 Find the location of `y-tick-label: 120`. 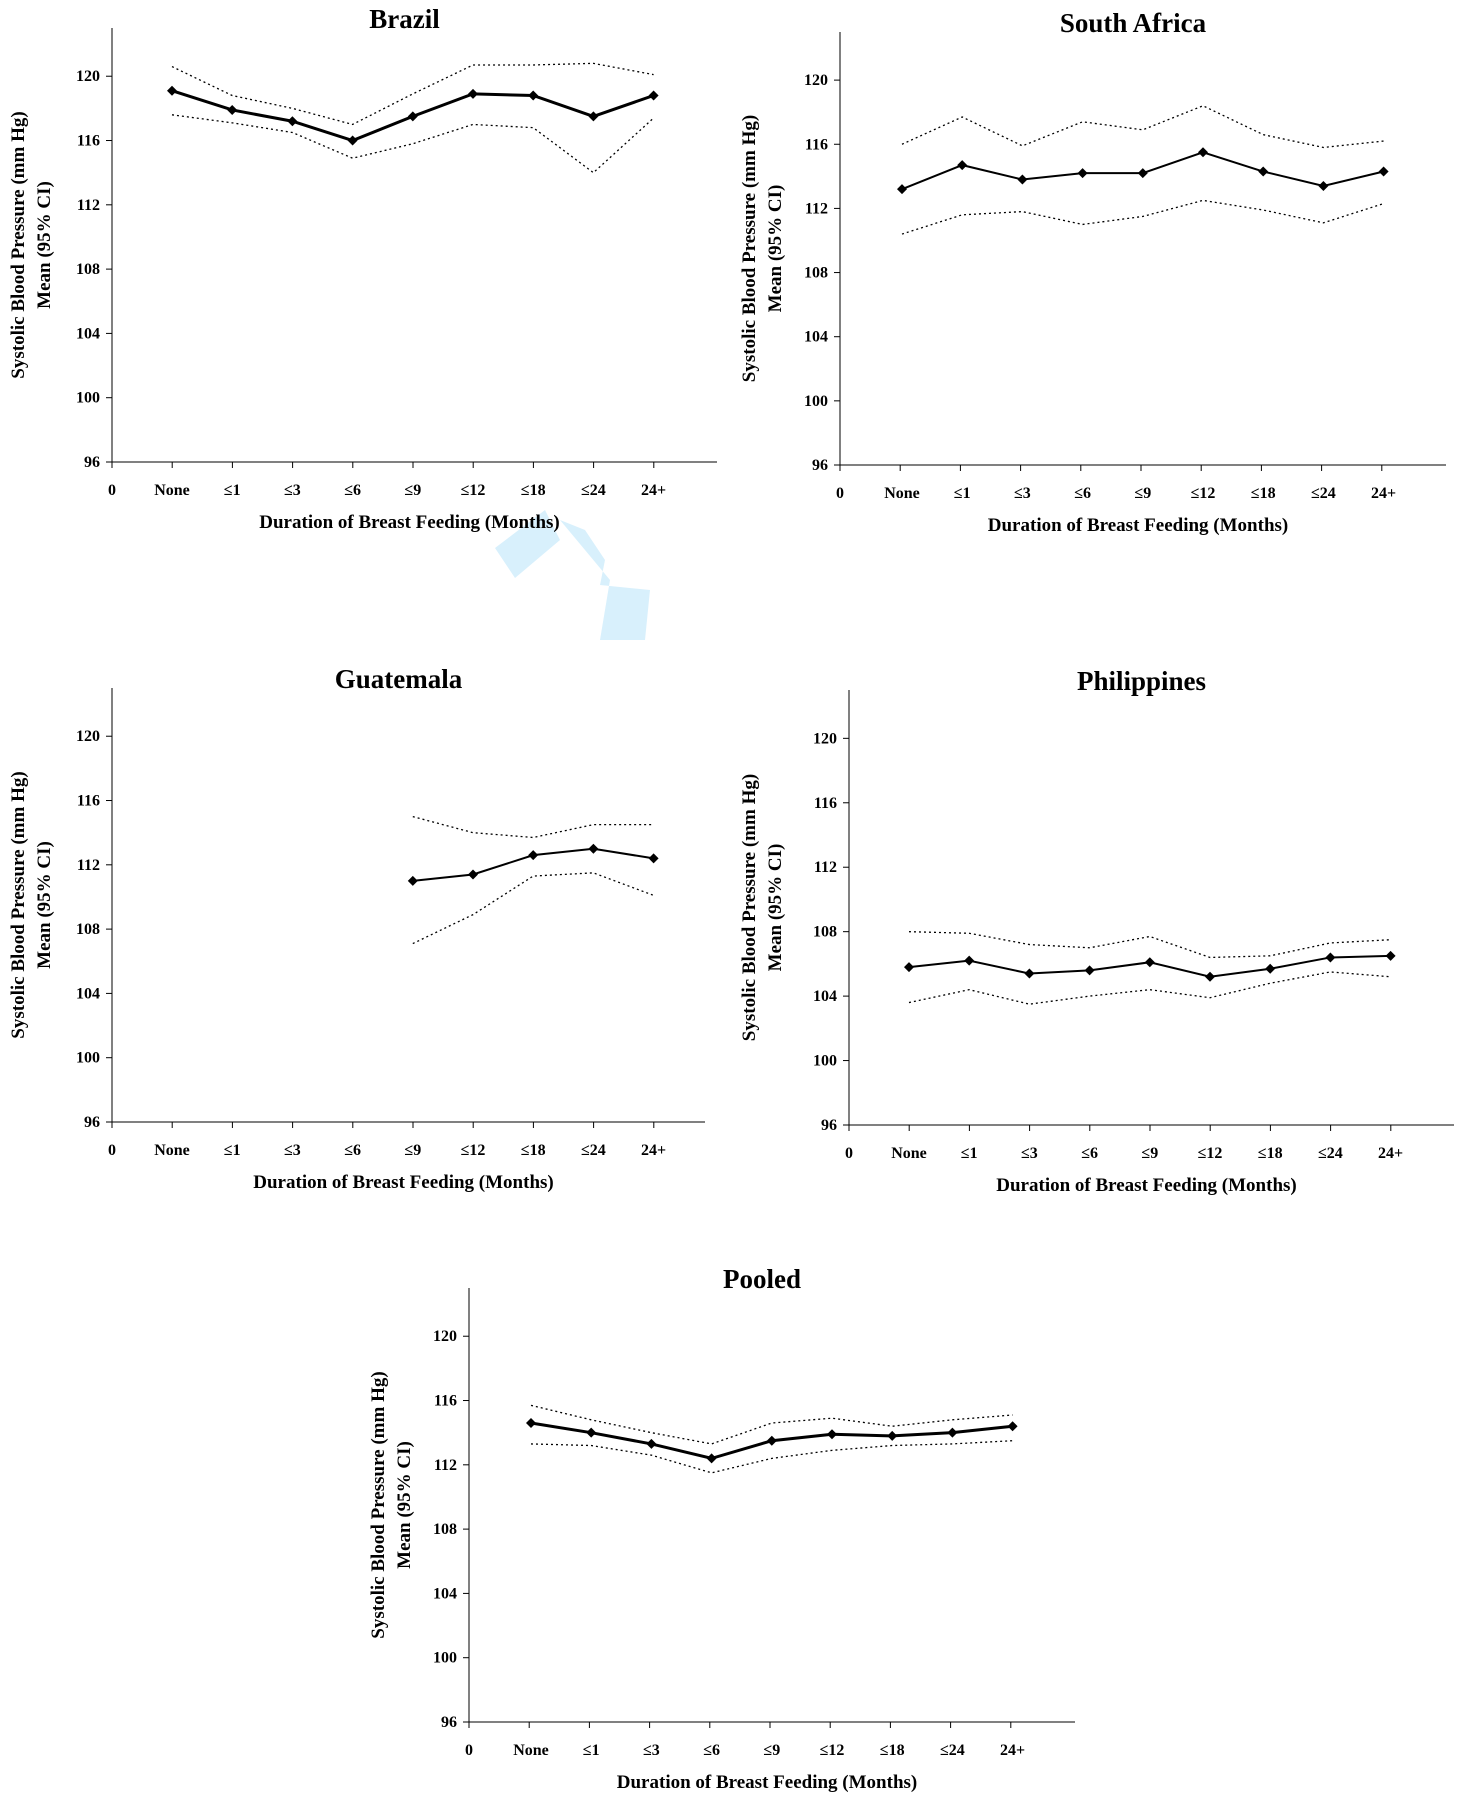

y-tick-label: 120 is located at coordinates (88, 76).